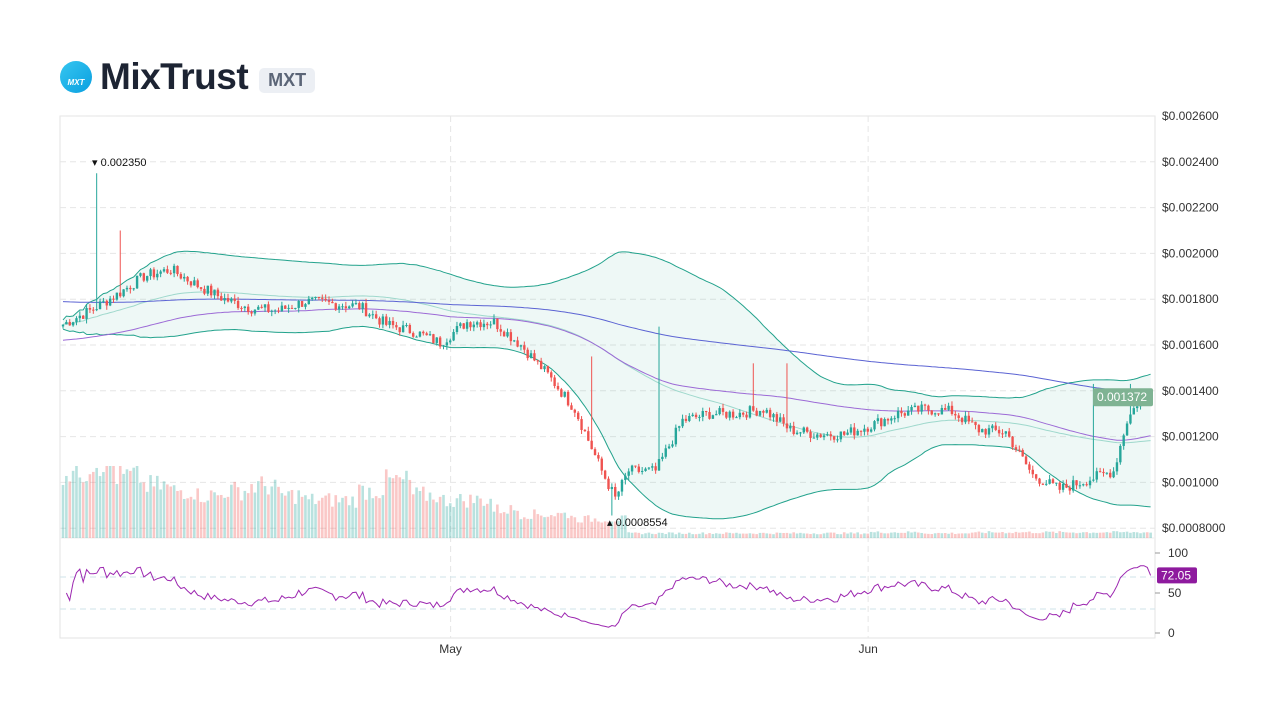 This screenshot has width=1280, height=720. What do you see at coordinates (606, 502) in the screenshot?
I see `volume-bars` at bounding box center [606, 502].